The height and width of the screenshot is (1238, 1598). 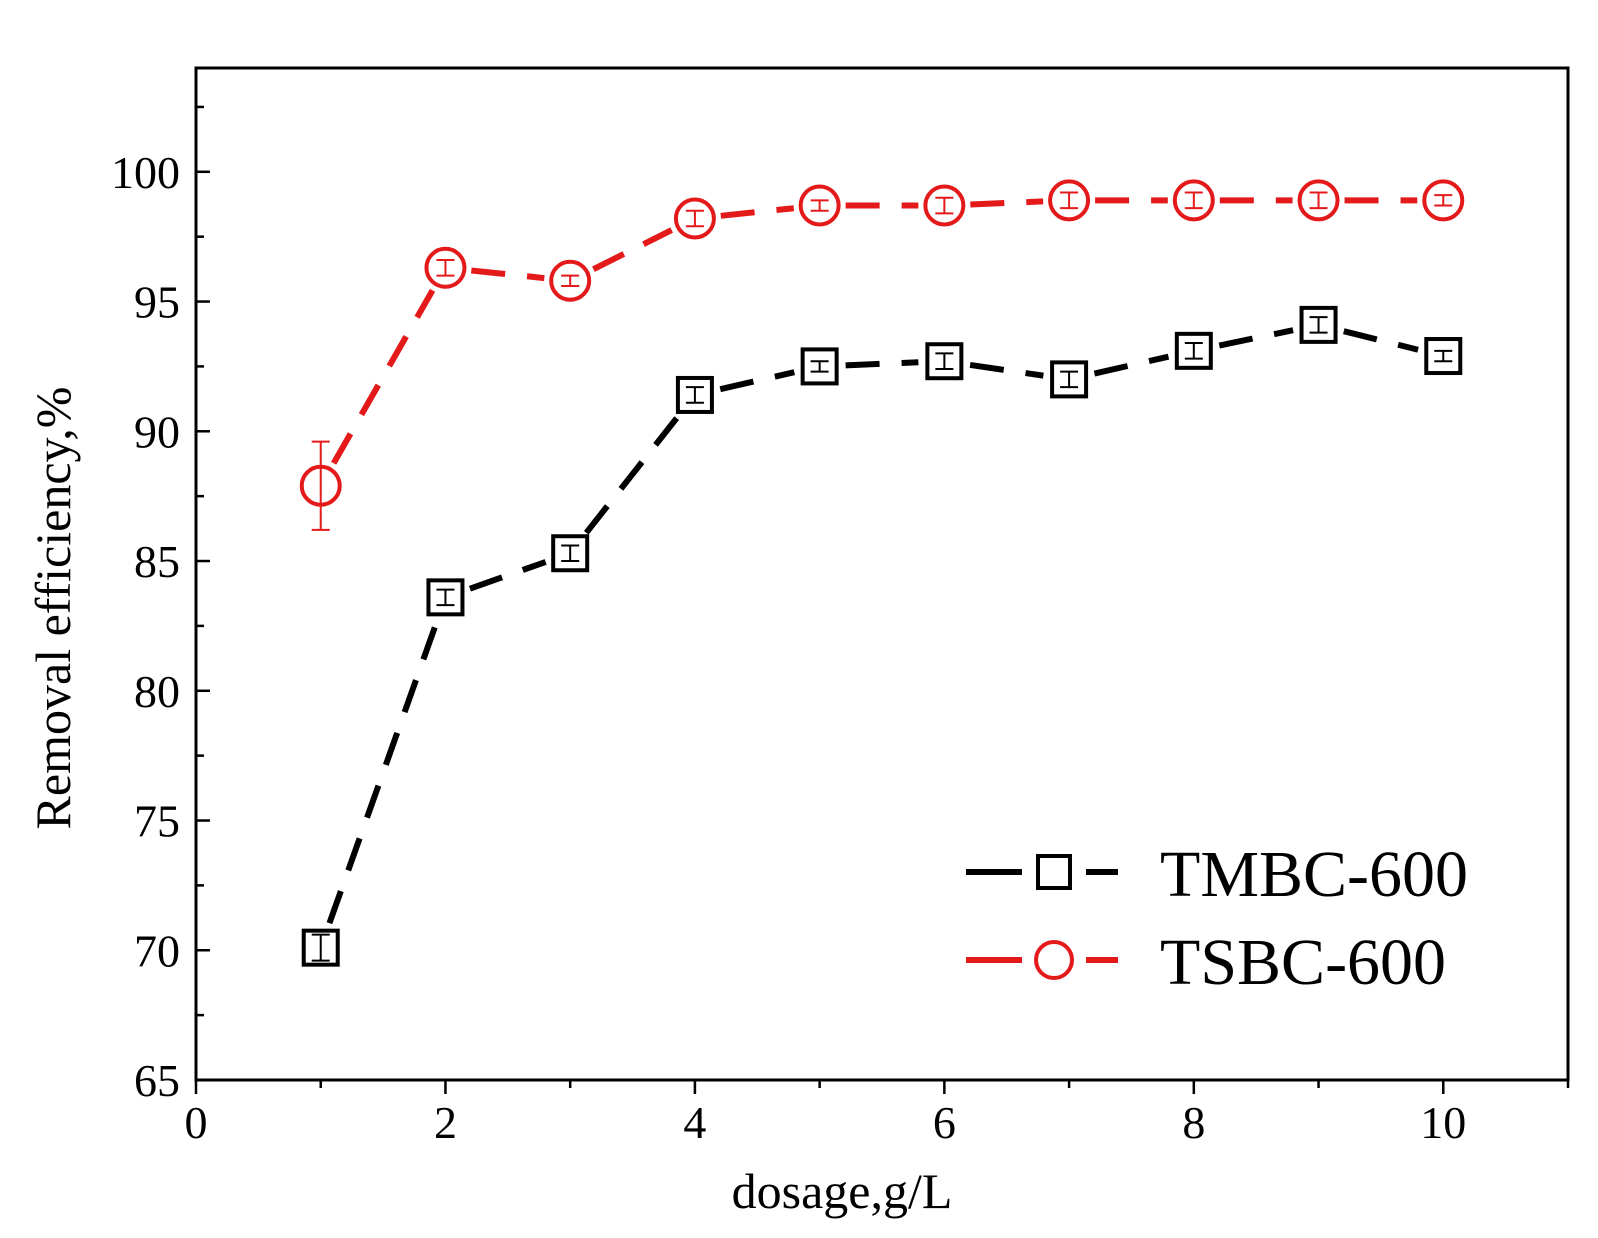 What do you see at coordinates (157, 431) in the screenshot?
I see `y-tick-label: 90` at bounding box center [157, 431].